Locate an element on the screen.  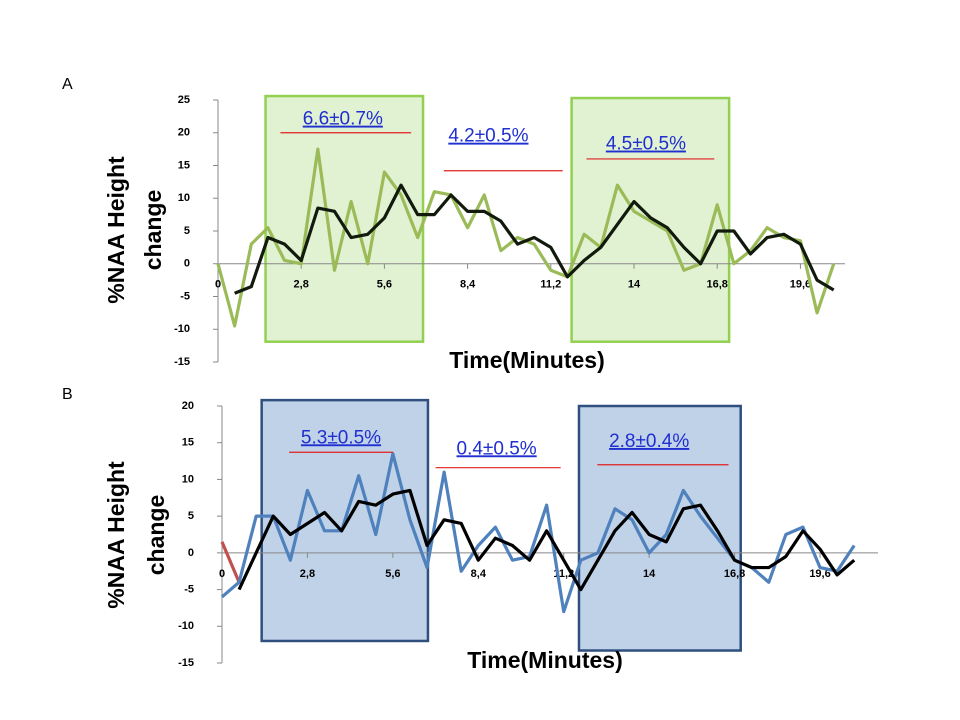
annotation: 6.6±0.7% is located at coordinates (343, 119).